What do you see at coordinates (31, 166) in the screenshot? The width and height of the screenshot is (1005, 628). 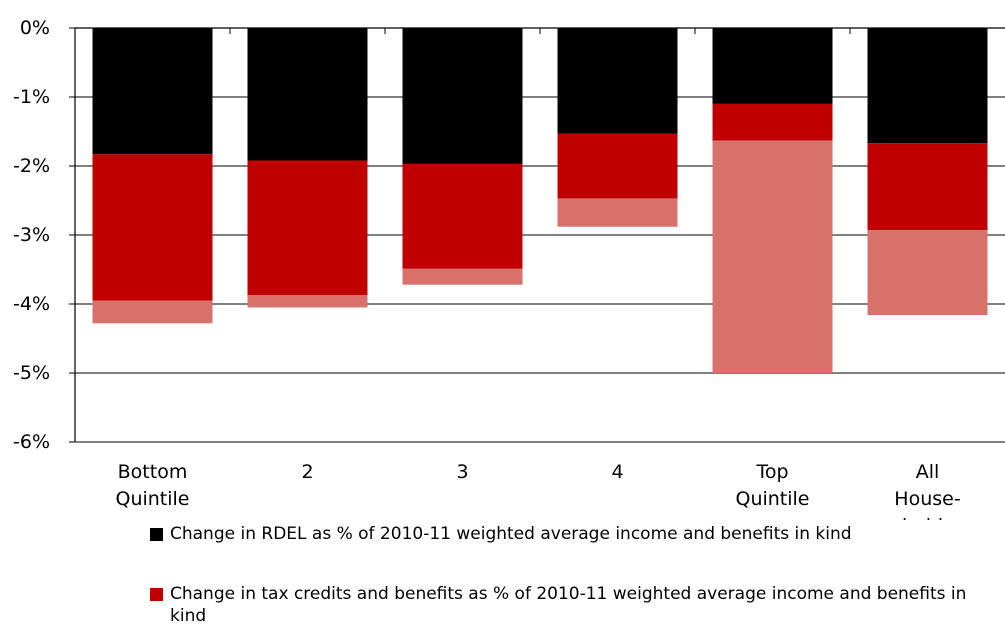 I see `y-tick-label: -2%` at bounding box center [31, 166].